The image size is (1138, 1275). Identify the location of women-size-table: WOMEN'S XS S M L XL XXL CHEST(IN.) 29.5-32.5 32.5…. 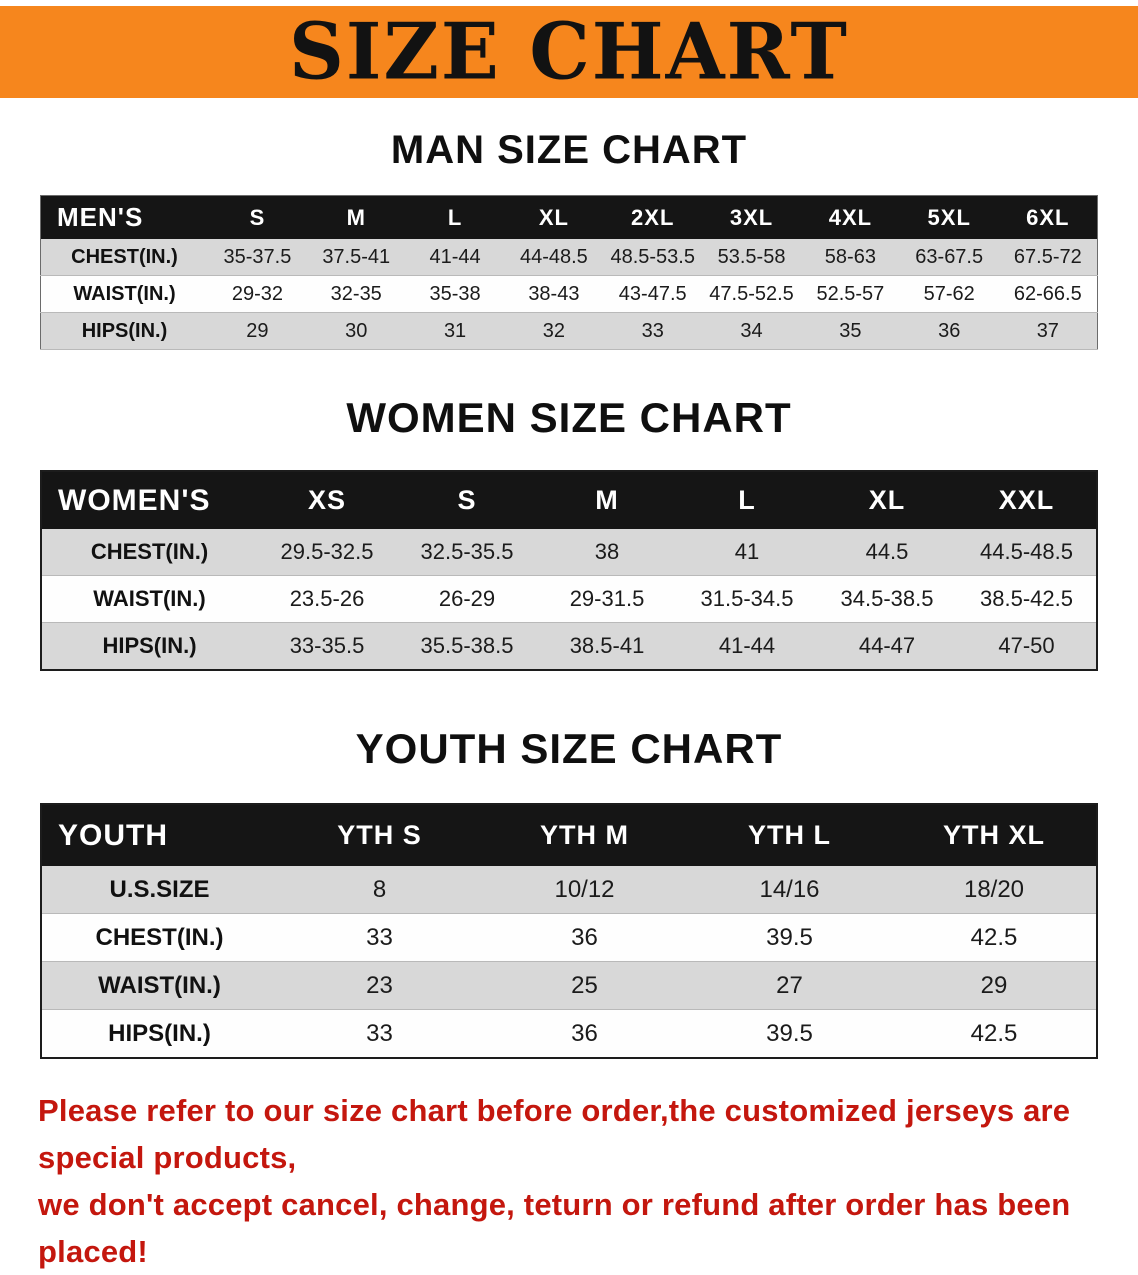
(569, 570).